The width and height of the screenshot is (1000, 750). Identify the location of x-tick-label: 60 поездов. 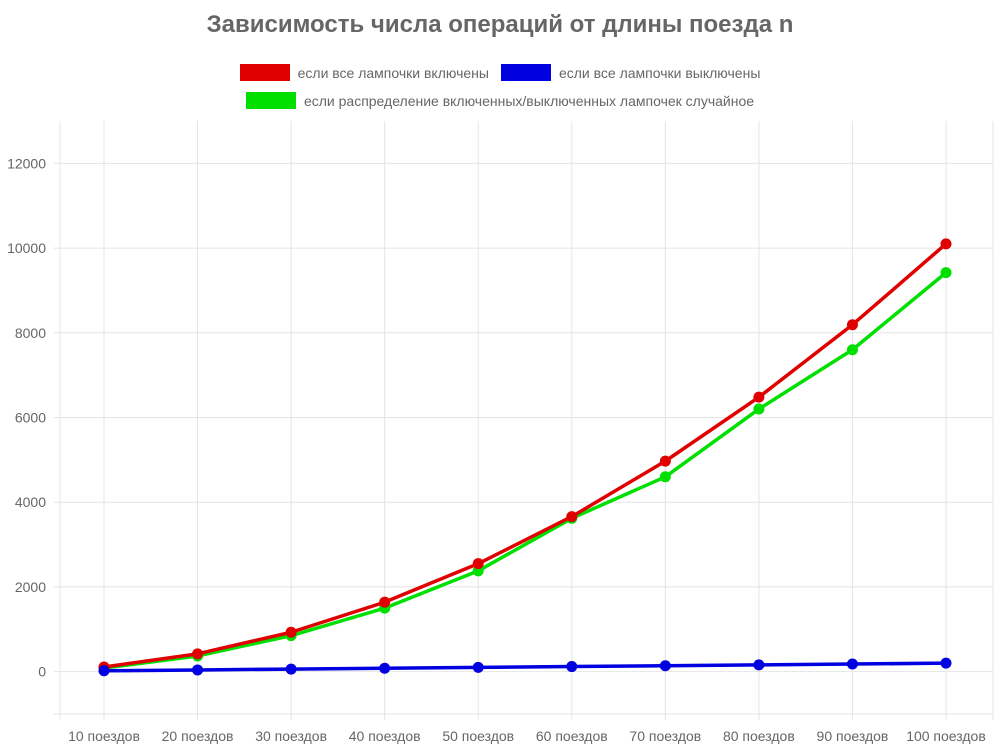
(572, 736).